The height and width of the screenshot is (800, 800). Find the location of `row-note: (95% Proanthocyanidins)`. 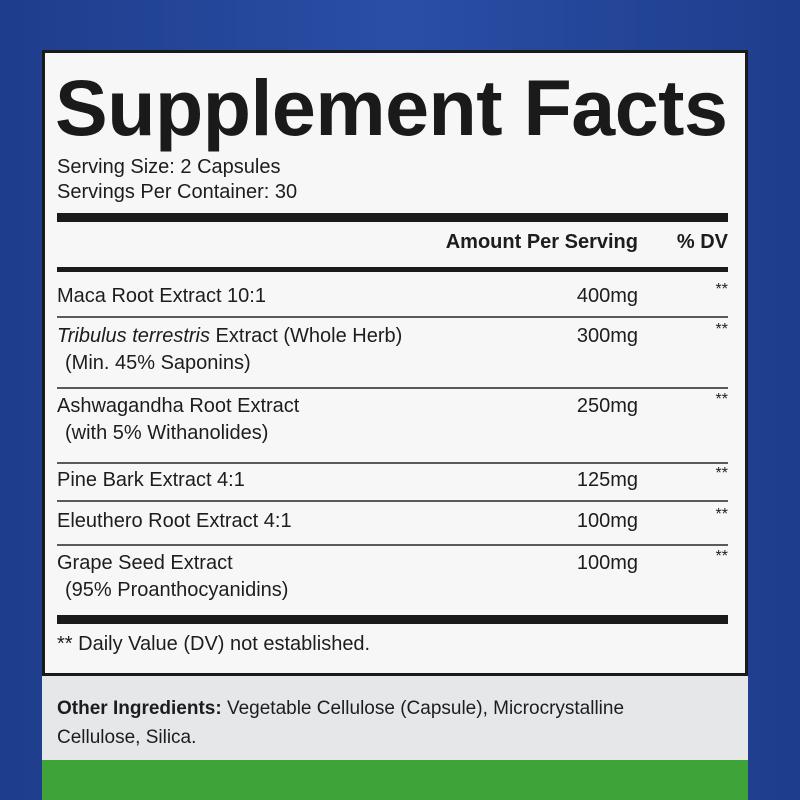

row-note: (95% Proanthocyanidins) is located at coordinates (177, 590).